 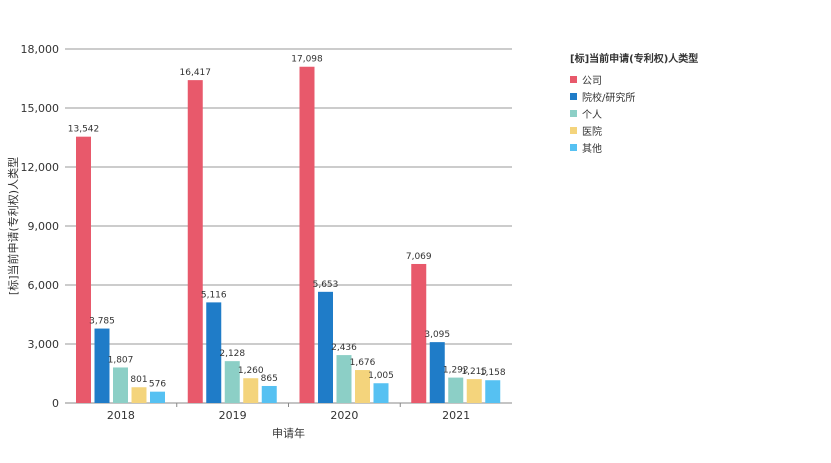 What do you see at coordinates (363, 363) in the screenshot?
I see `data-label: 1,676` at bounding box center [363, 363].